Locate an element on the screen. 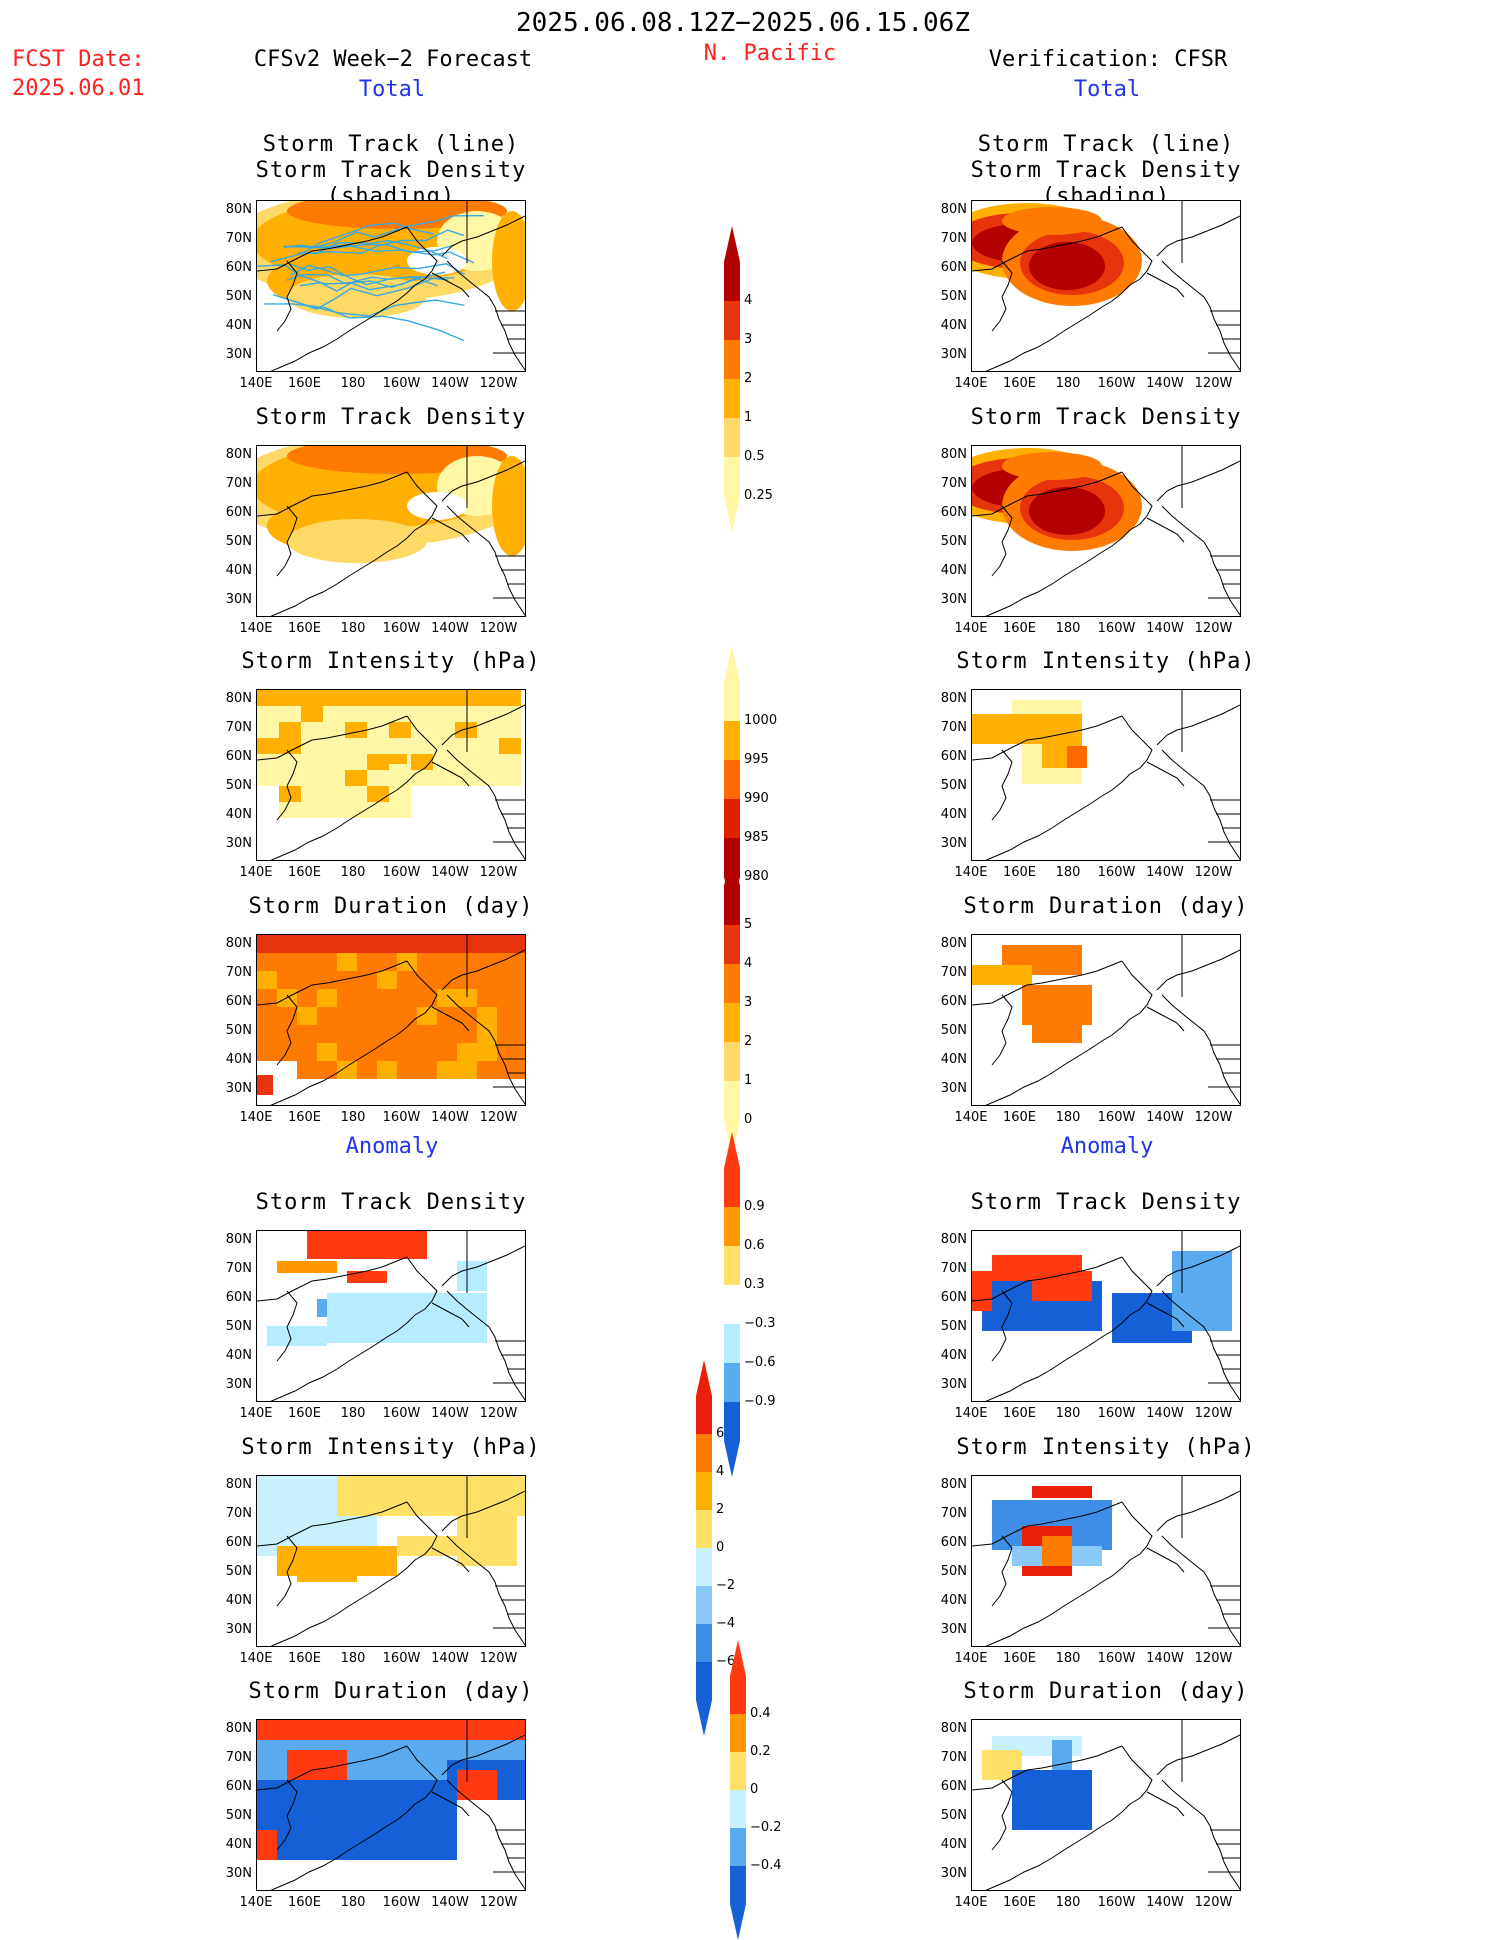 The width and height of the screenshot is (1487, 1940). colorbar-label: 0 is located at coordinates (748, 1119).